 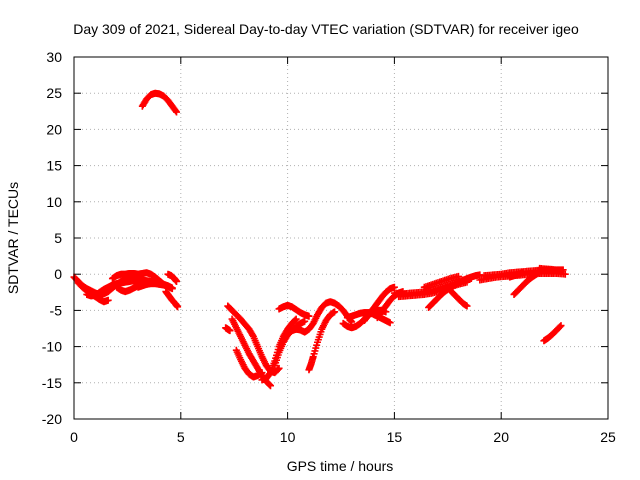 What do you see at coordinates (74, 437) in the screenshot?
I see `x-tick-label: 0` at bounding box center [74, 437].